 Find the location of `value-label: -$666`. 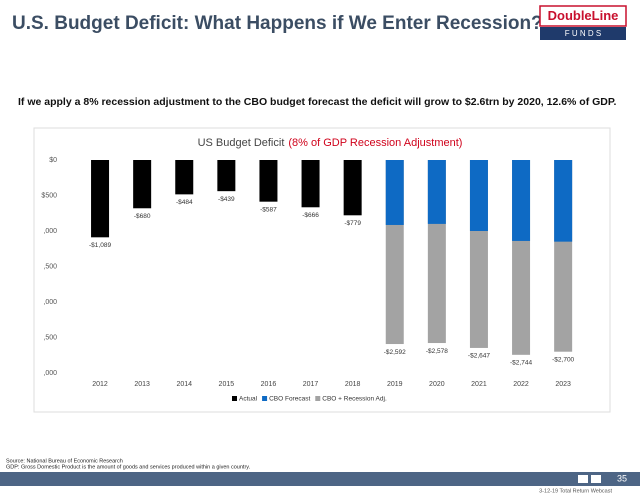

value-label: -$666 is located at coordinates (310, 215).